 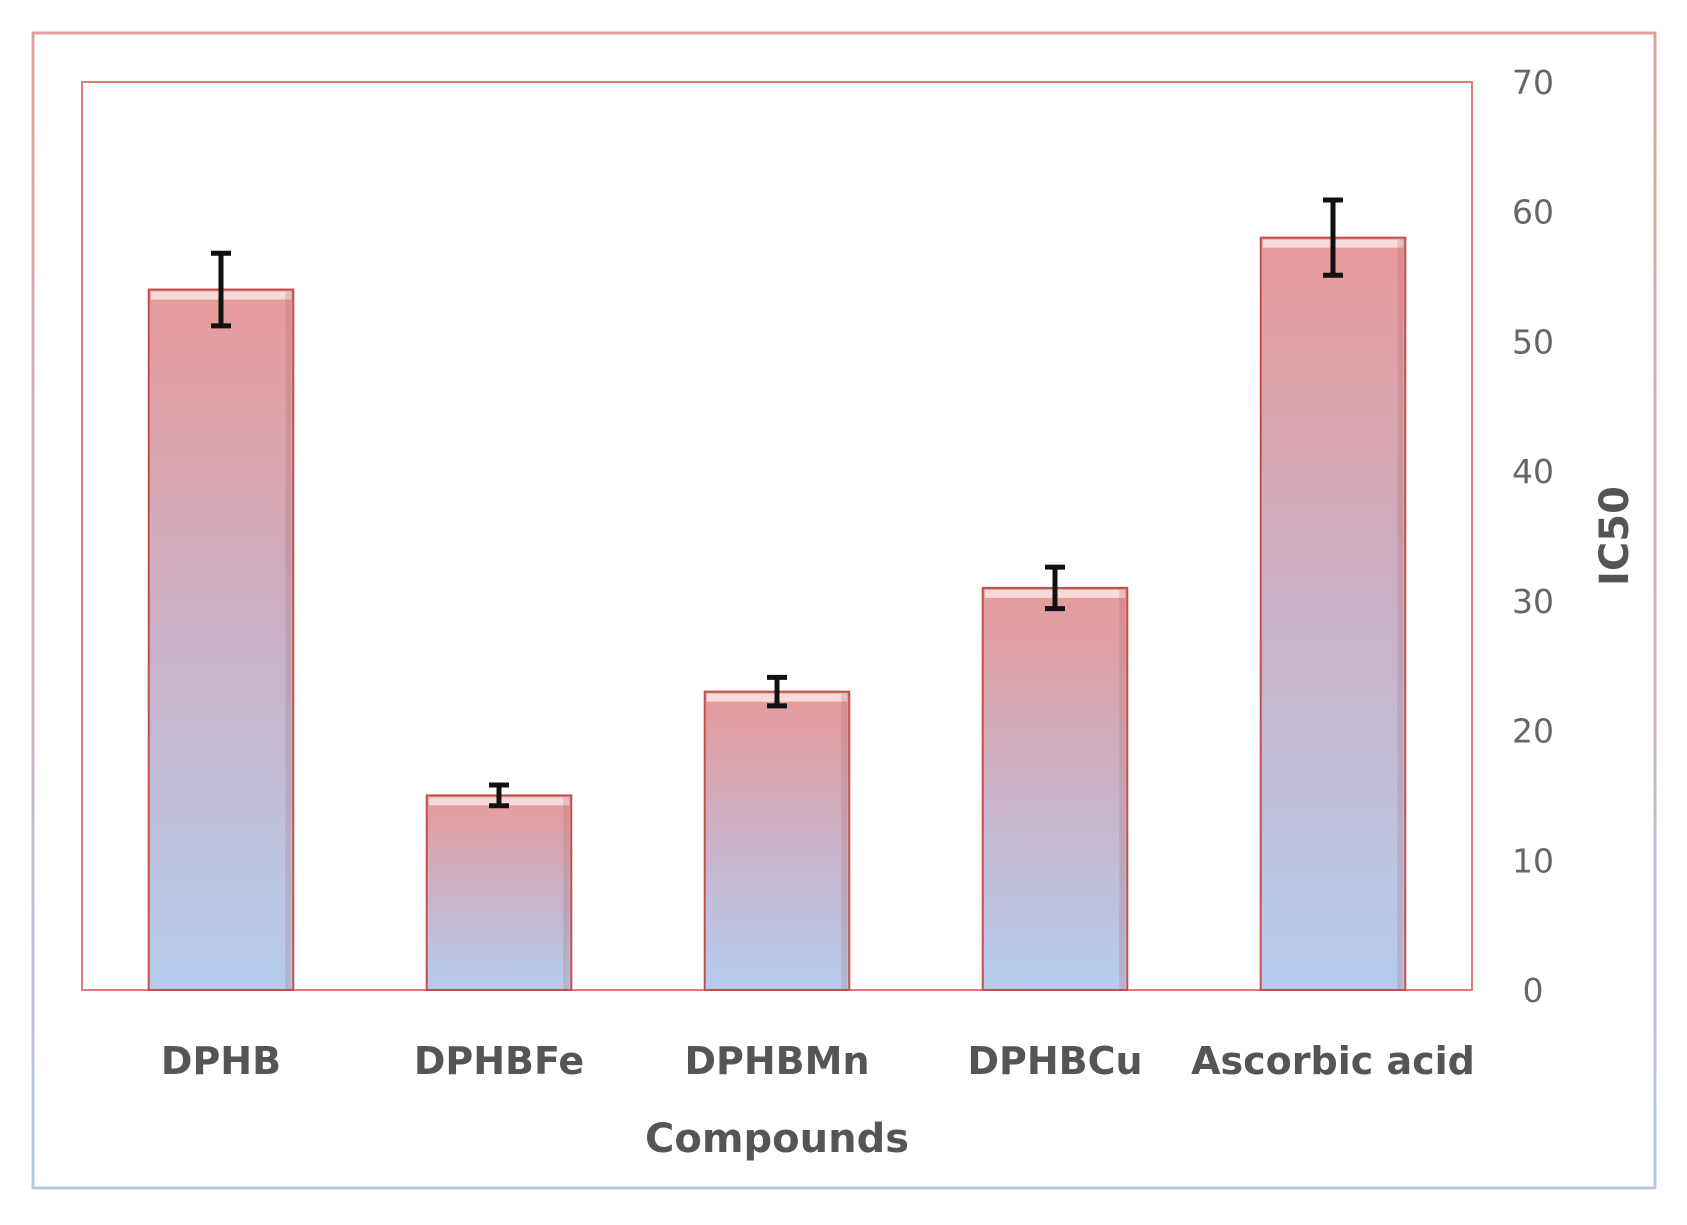 I want to click on y-tick-label: 70, so click(x=1533, y=82).